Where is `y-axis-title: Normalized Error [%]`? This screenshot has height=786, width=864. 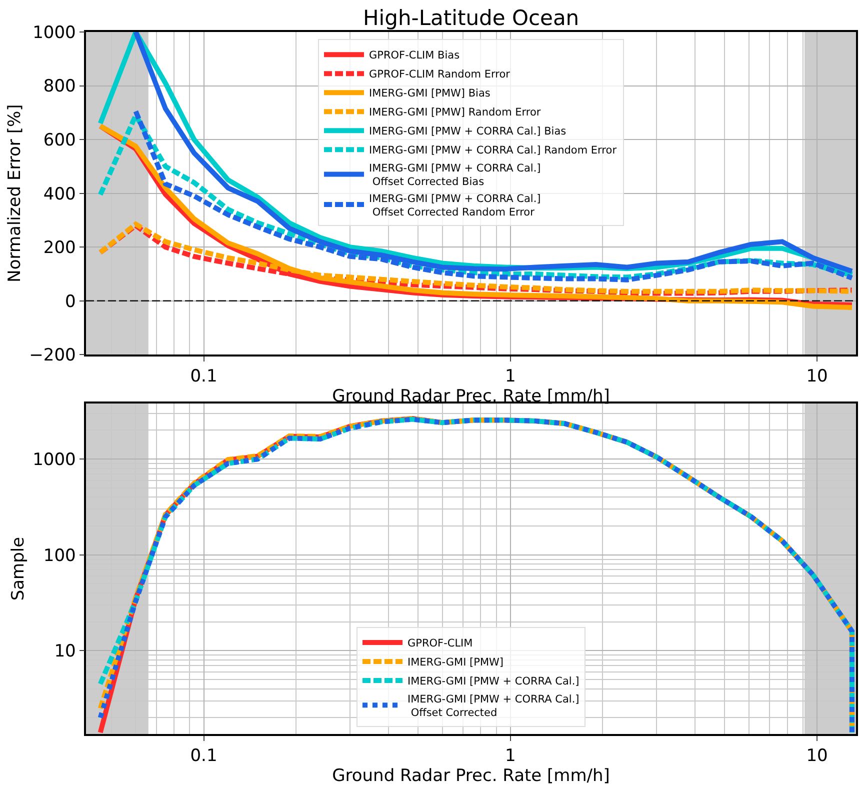
y-axis-title: Normalized Error [%] is located at coordinates (15, 193).